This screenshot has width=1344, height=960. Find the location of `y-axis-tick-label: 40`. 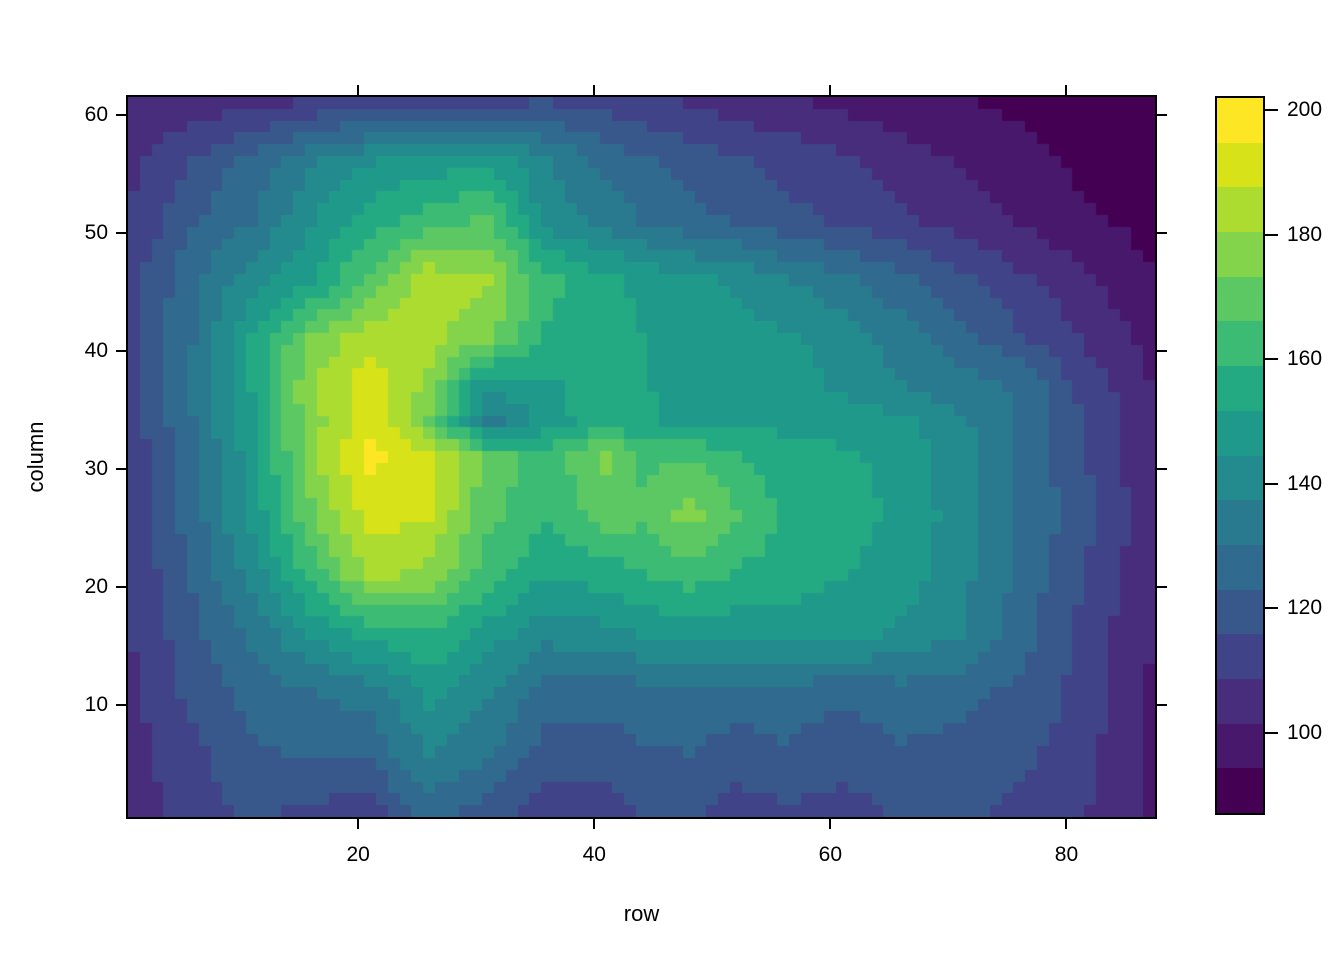

y-axis-tick-label: 40 is located at coordinates (96, 350).